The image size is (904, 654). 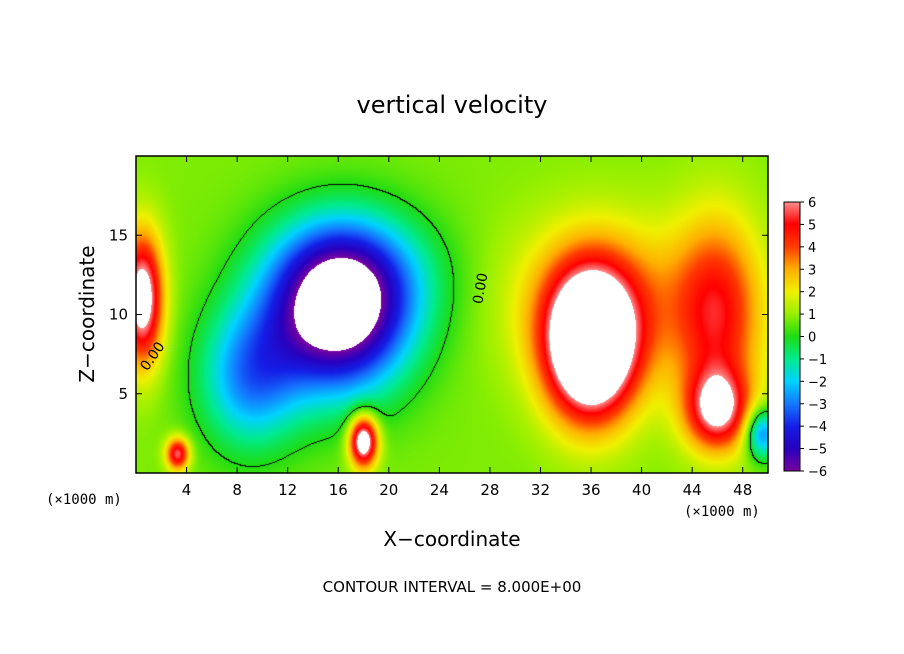 I want to click on colorbar-tick-label: 0, so click(x=812, y=338).